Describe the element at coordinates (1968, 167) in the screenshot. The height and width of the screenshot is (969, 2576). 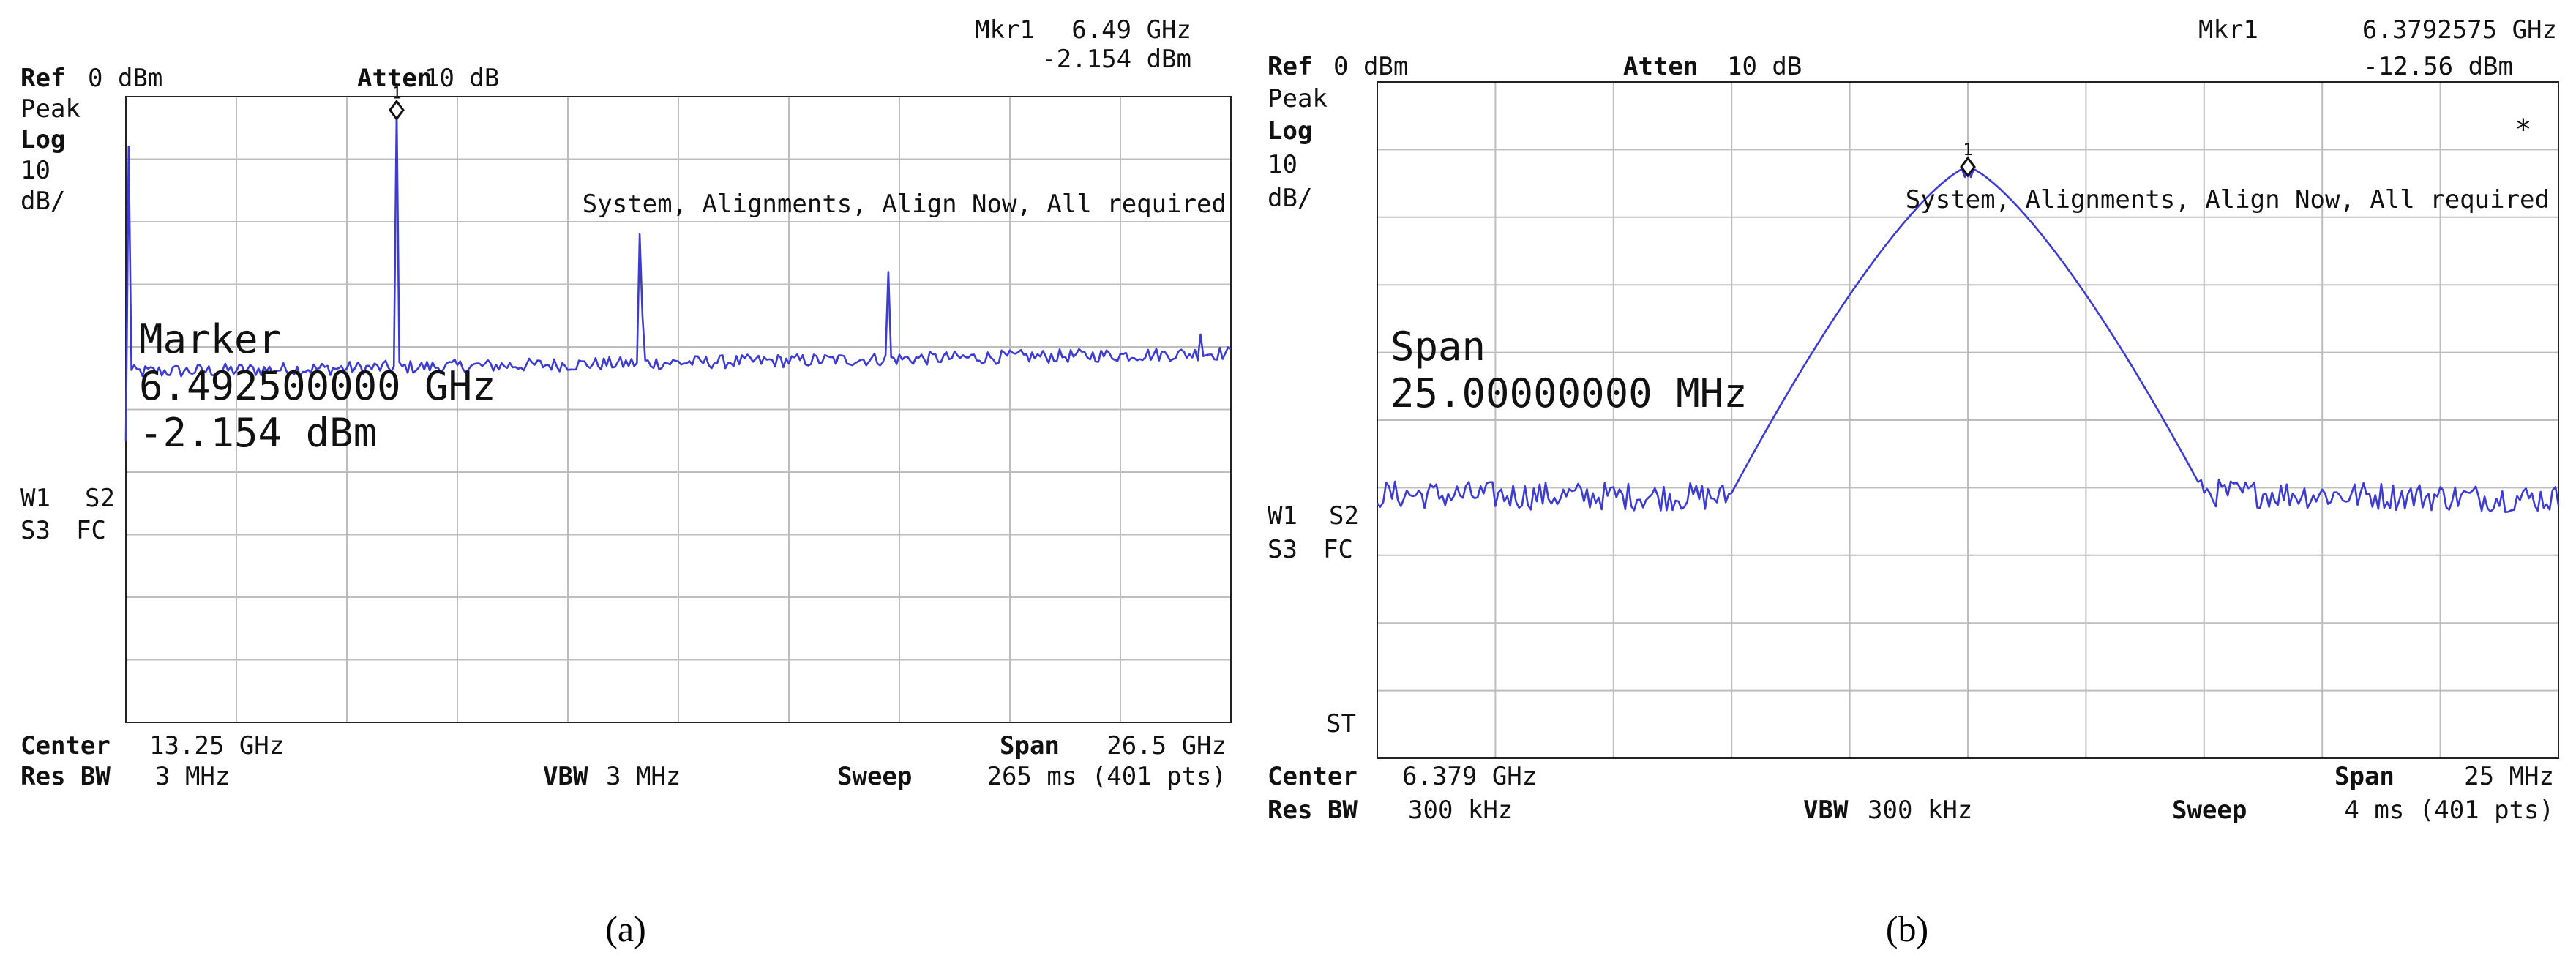
I see `marker-diamond-b` at that location.